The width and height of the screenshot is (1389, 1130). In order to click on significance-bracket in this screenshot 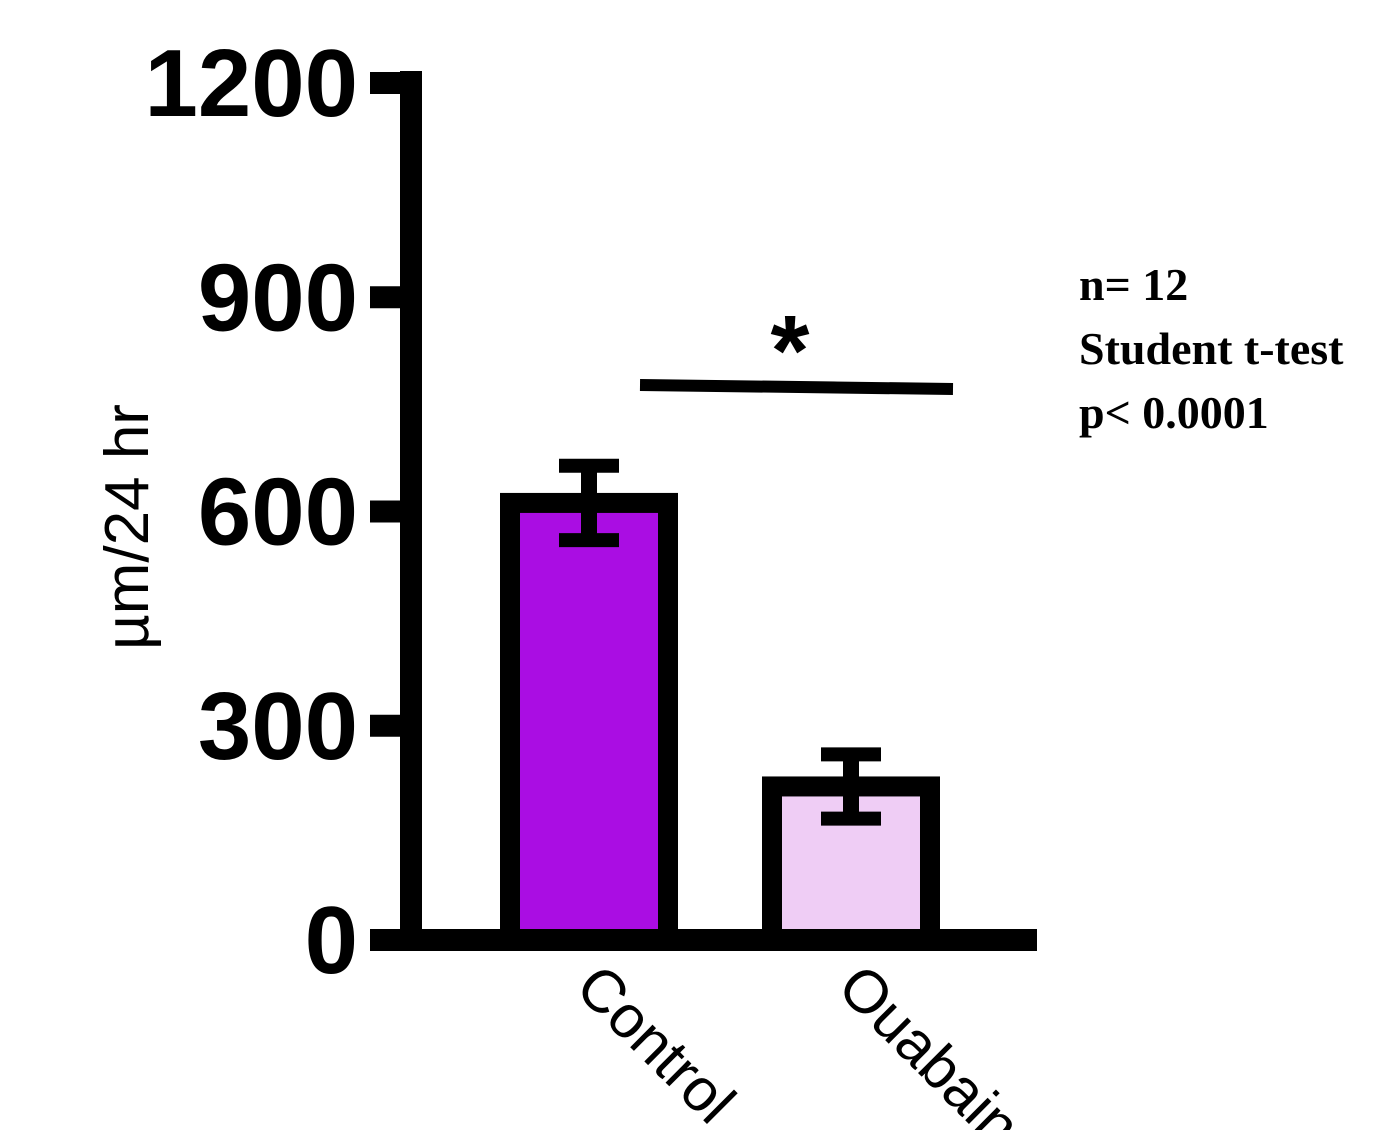, I will do `click(796, 387)`.